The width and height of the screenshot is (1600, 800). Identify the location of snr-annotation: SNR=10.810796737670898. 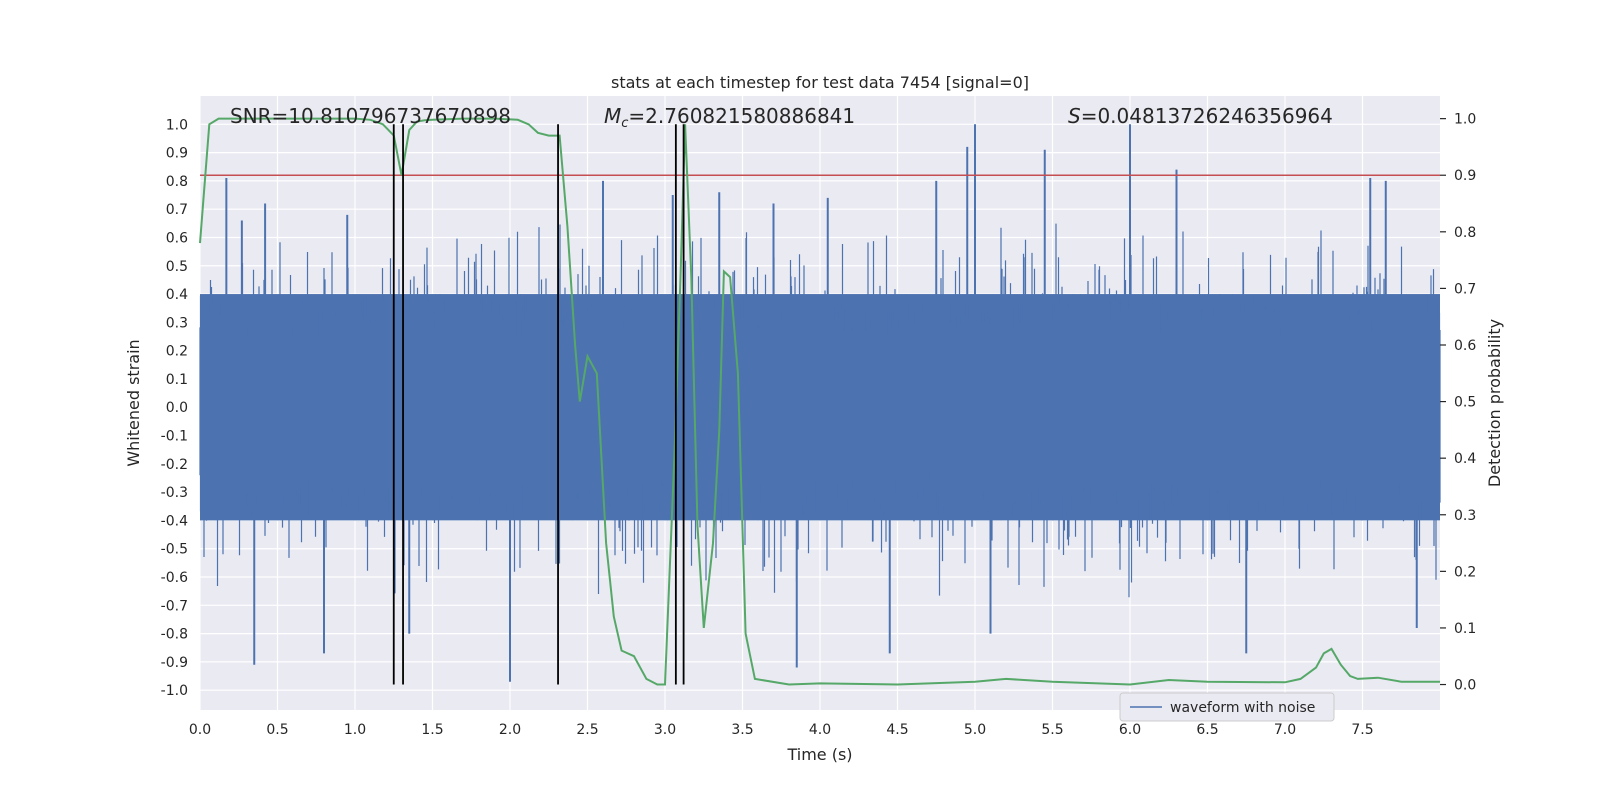
(370, 116).